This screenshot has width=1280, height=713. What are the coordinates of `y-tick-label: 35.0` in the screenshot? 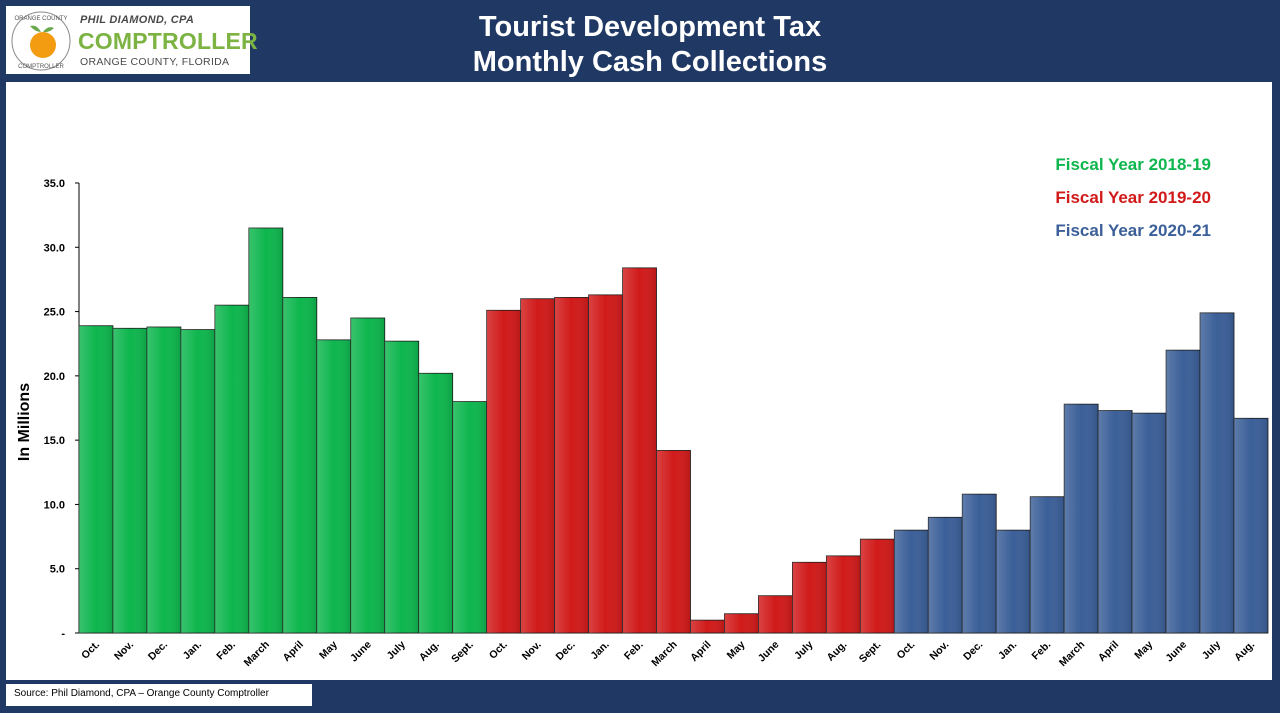 It's located at (54, 184).